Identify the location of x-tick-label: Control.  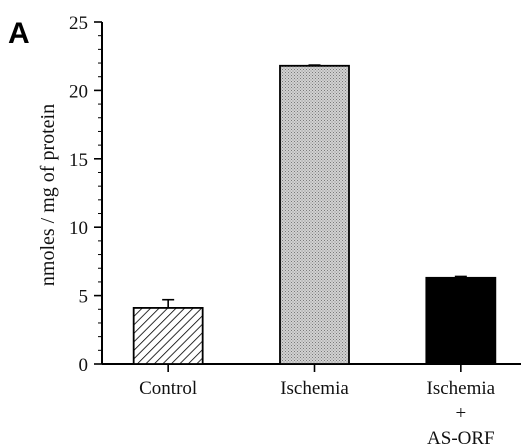
(168, 388).